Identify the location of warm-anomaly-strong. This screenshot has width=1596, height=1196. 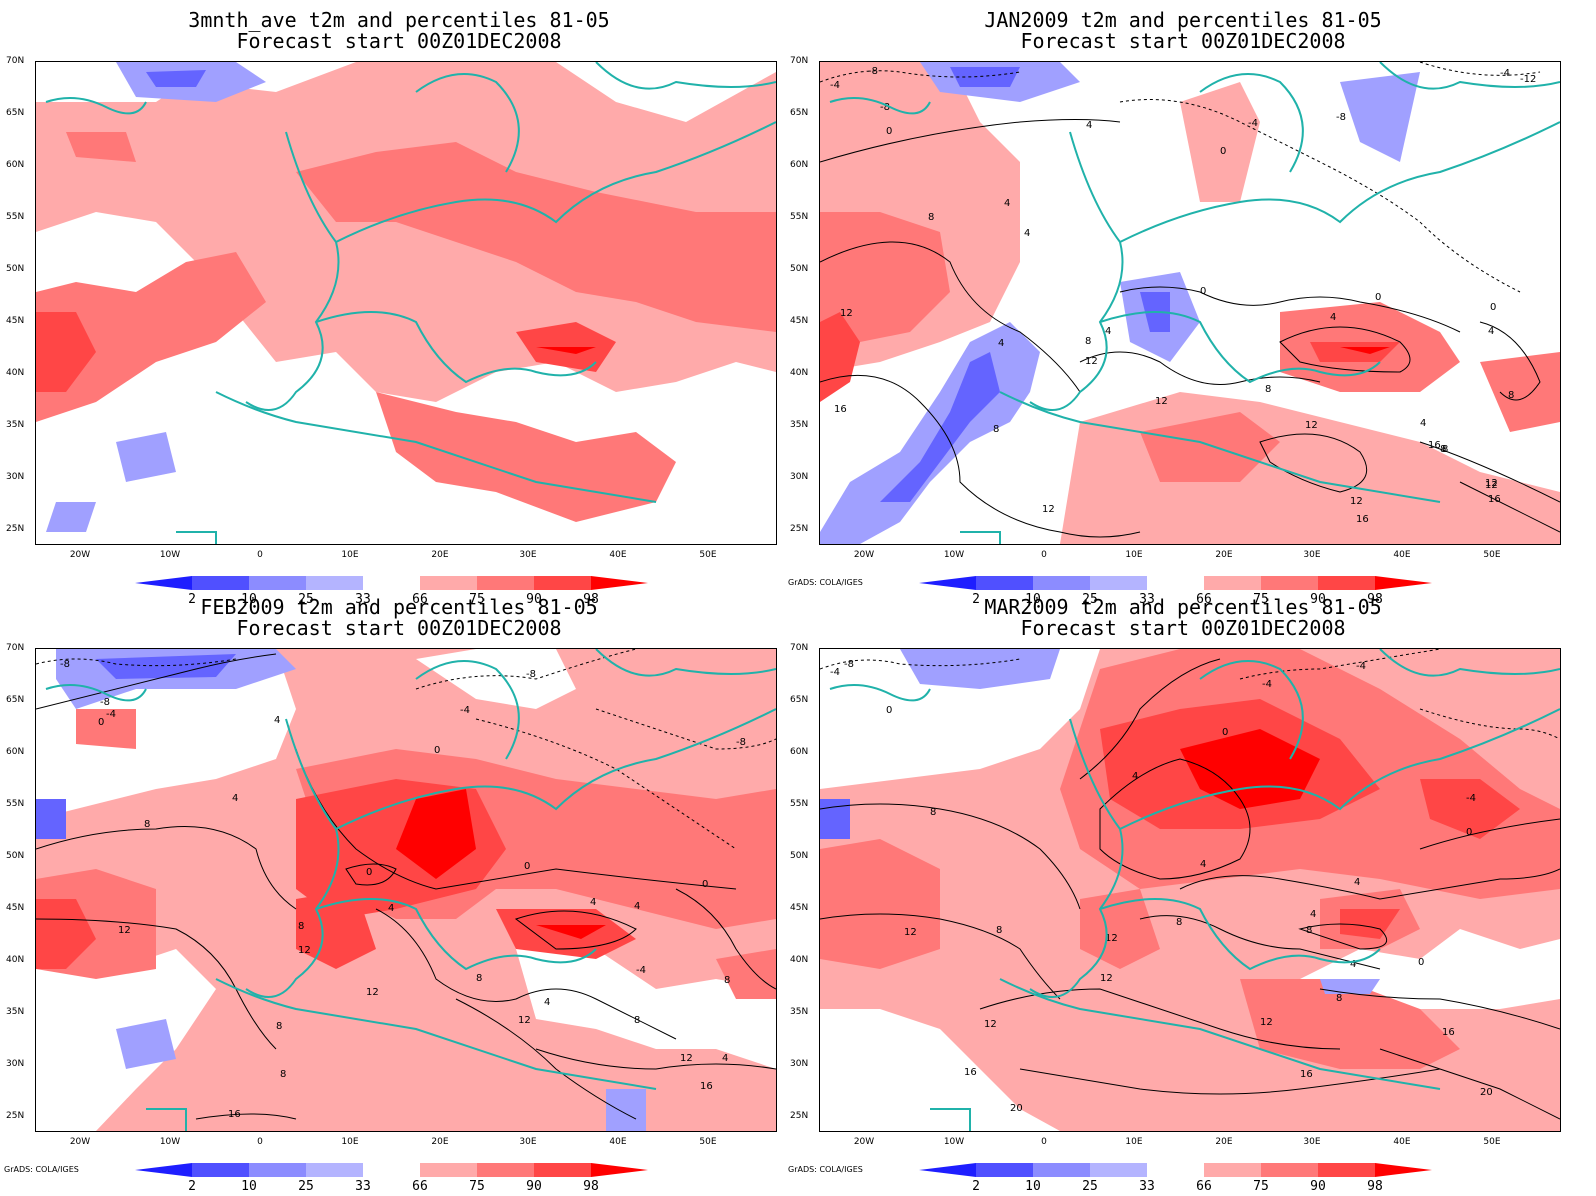
(66, 352).